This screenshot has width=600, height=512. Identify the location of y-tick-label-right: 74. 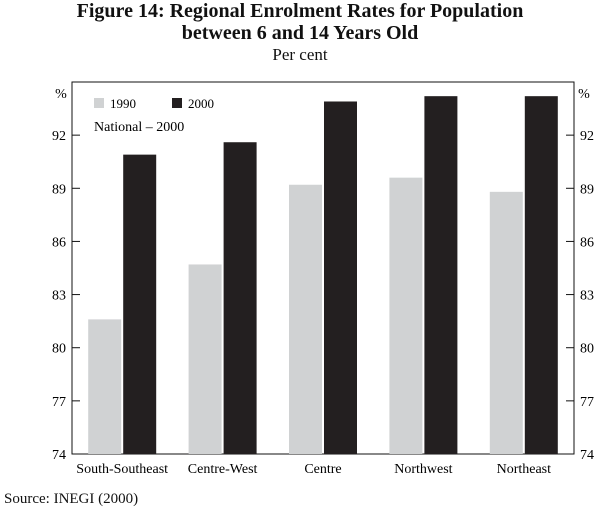
(587, 455).